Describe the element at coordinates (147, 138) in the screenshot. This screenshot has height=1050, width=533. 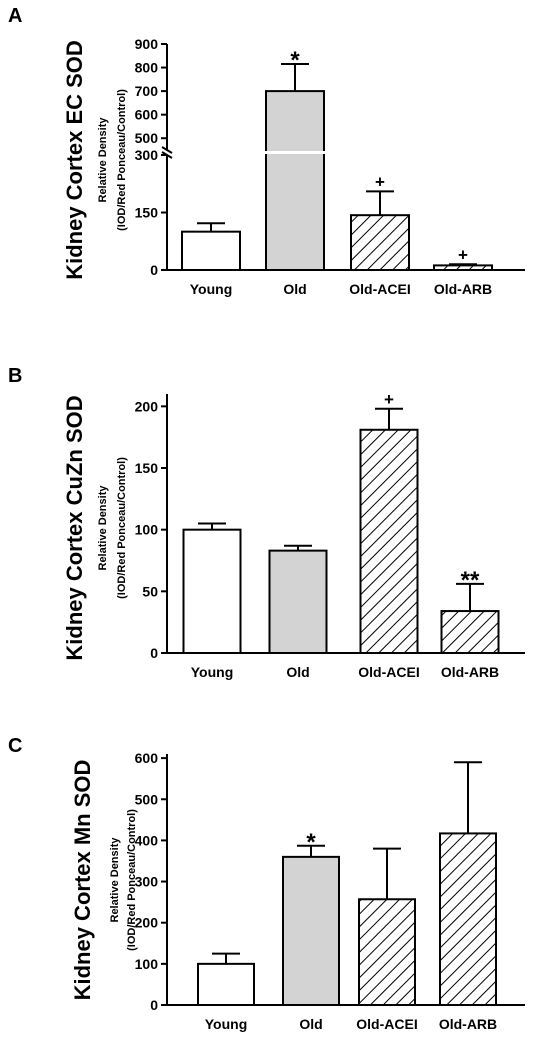
I see `panel-a-y-tick-label: 500` at that location.